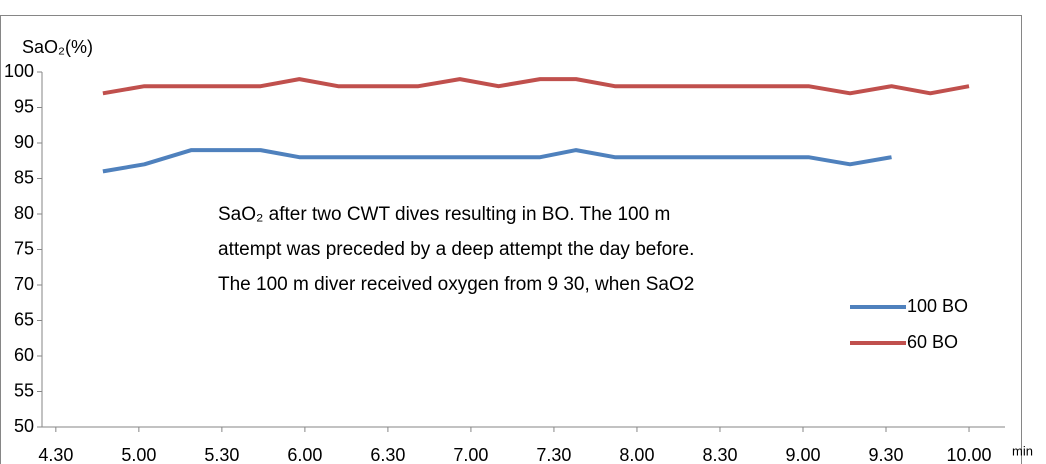  I want to click on x-tick-label: 4.30, so click(55, 454).